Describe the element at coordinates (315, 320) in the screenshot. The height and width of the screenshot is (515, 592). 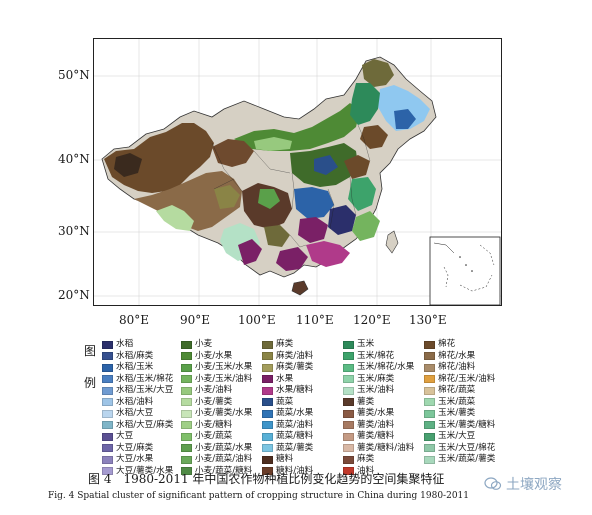
I see `lon-label-110: 110°E` at that location.